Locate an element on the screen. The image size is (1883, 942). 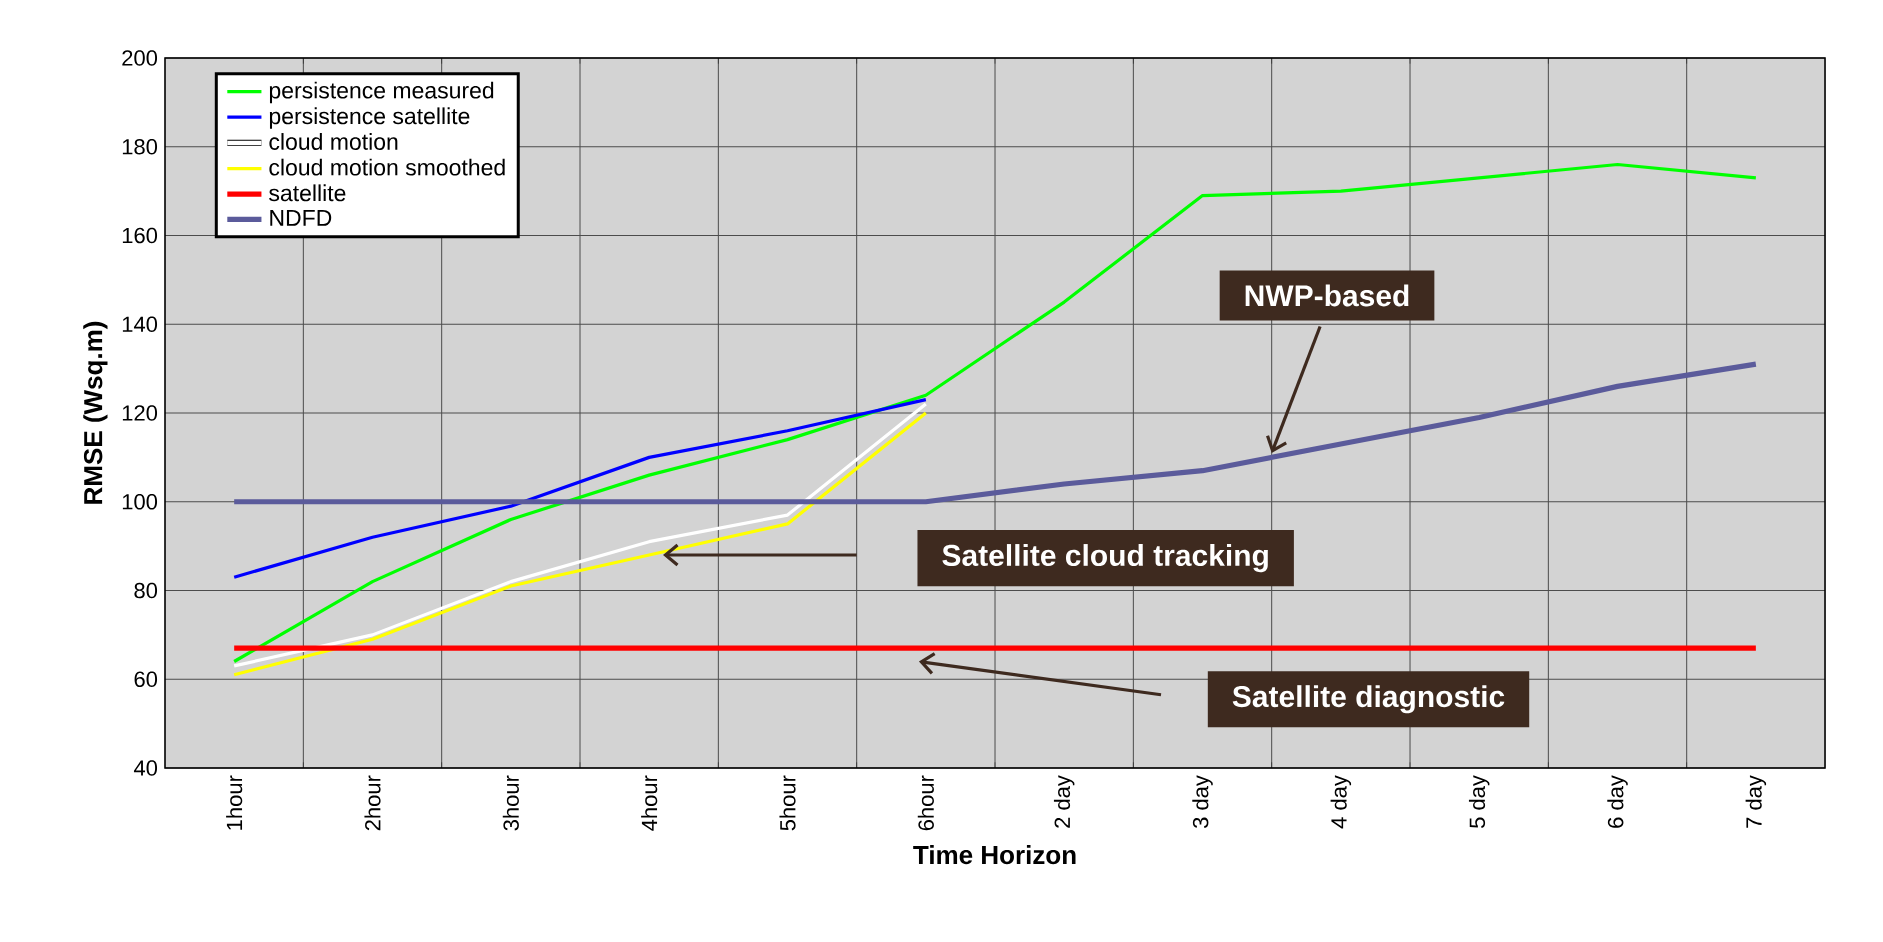
y-tick-label: 200 is located at coordinates (140, 58).